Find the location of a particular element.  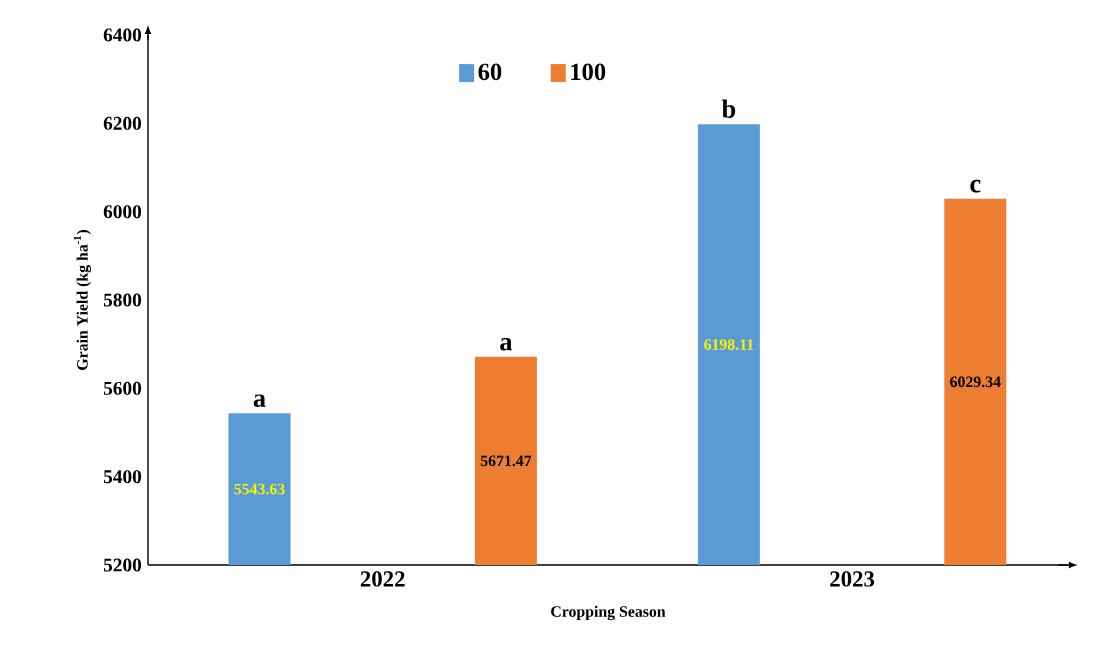

y-tick-label: 5800 is located at coordinates (122, 300).